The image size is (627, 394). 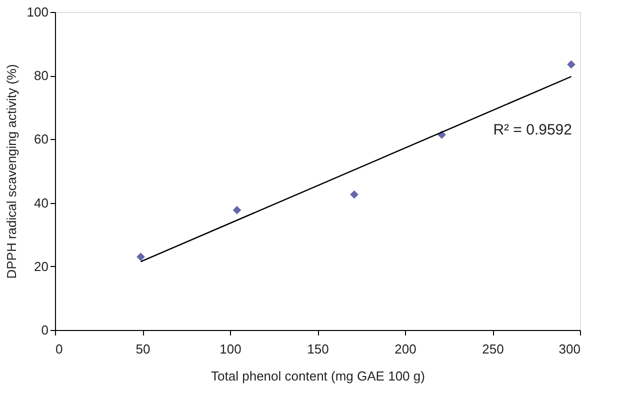 I want to click on x-tick-label: 250, so click(x=493, y=349).